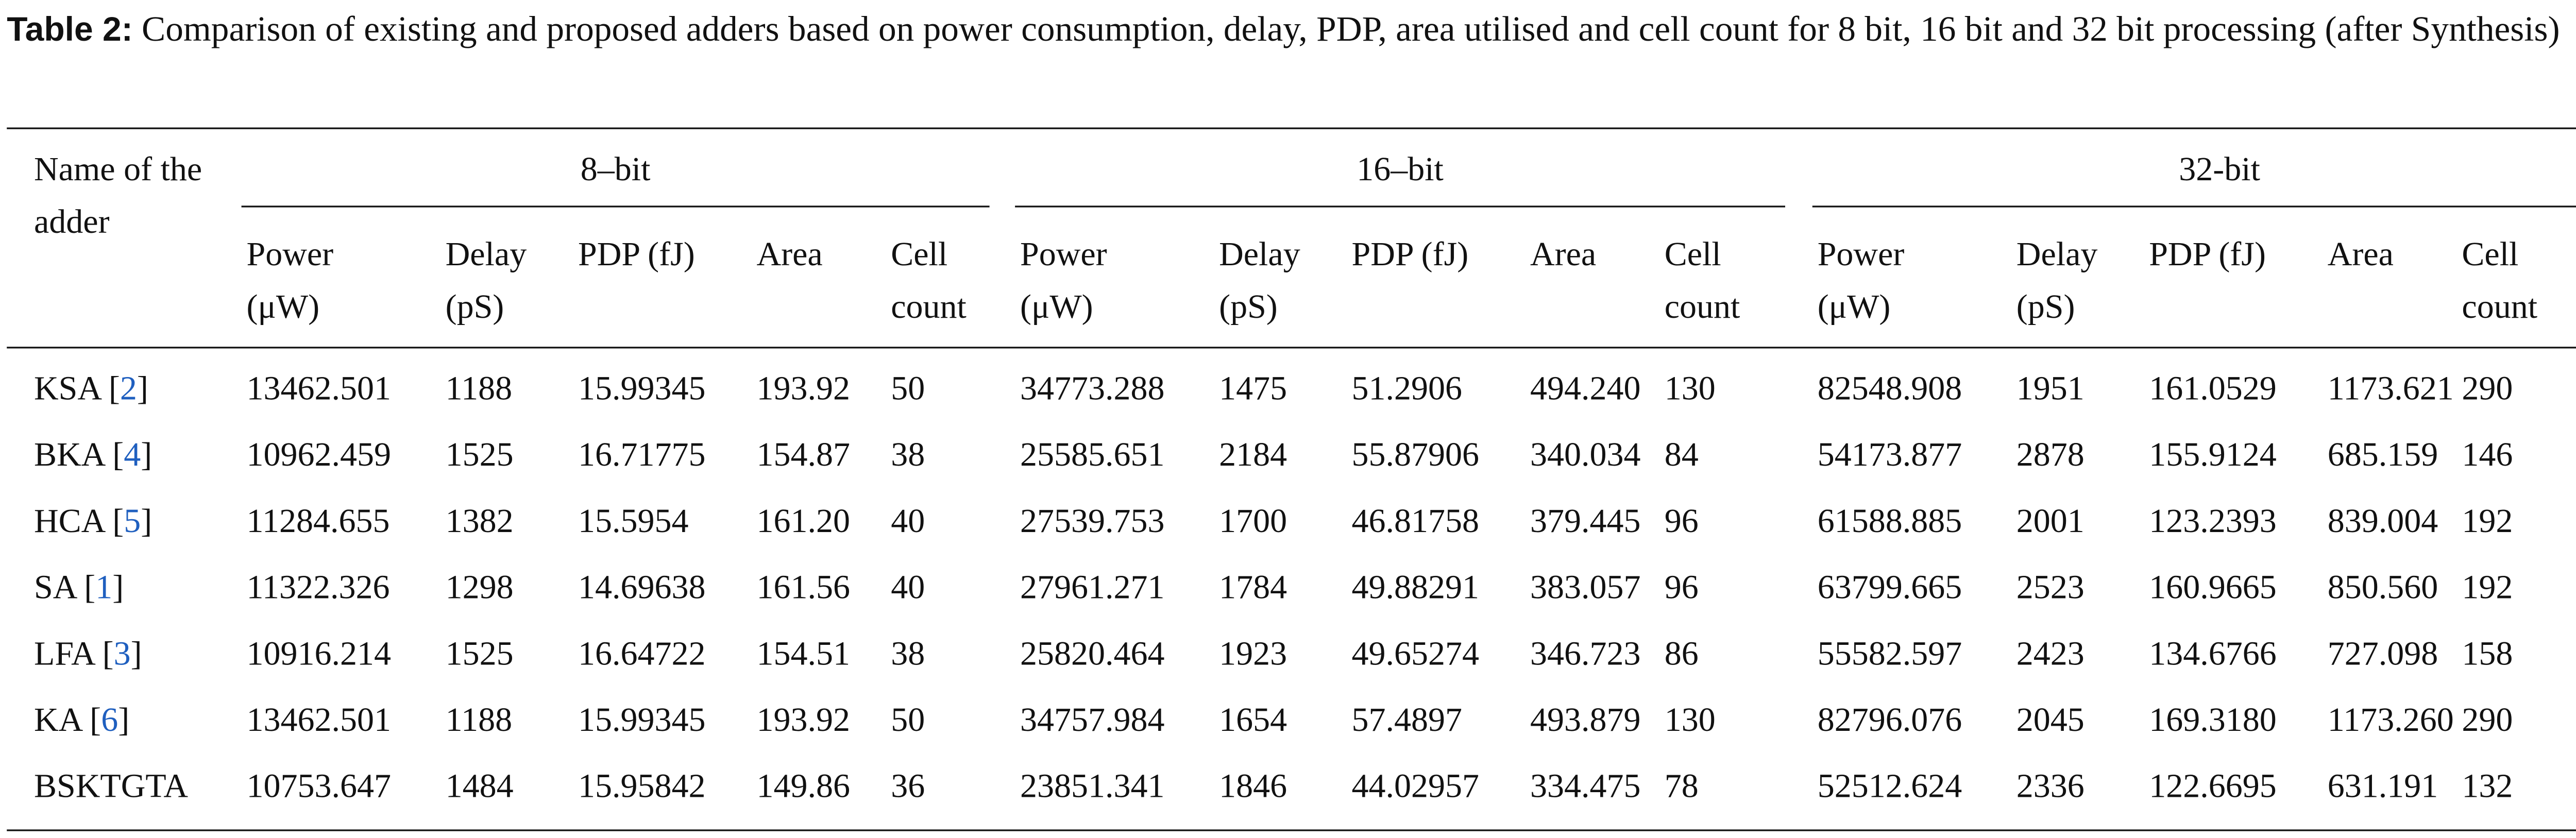  I want to click on group-header: 8–bit, so click(615, 170).